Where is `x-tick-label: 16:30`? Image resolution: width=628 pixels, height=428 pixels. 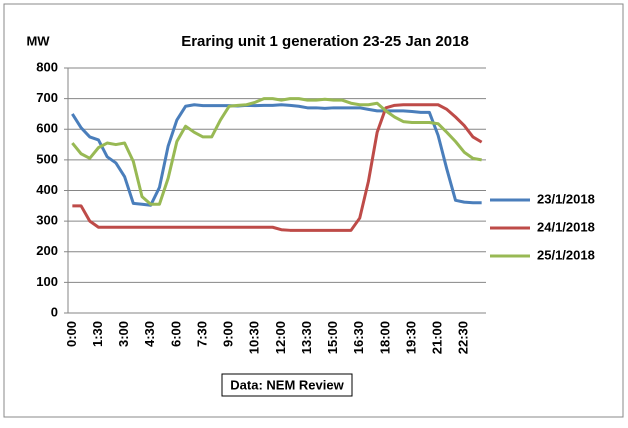 x-tick-label: 16:30 is located at coordinates (358, 337).